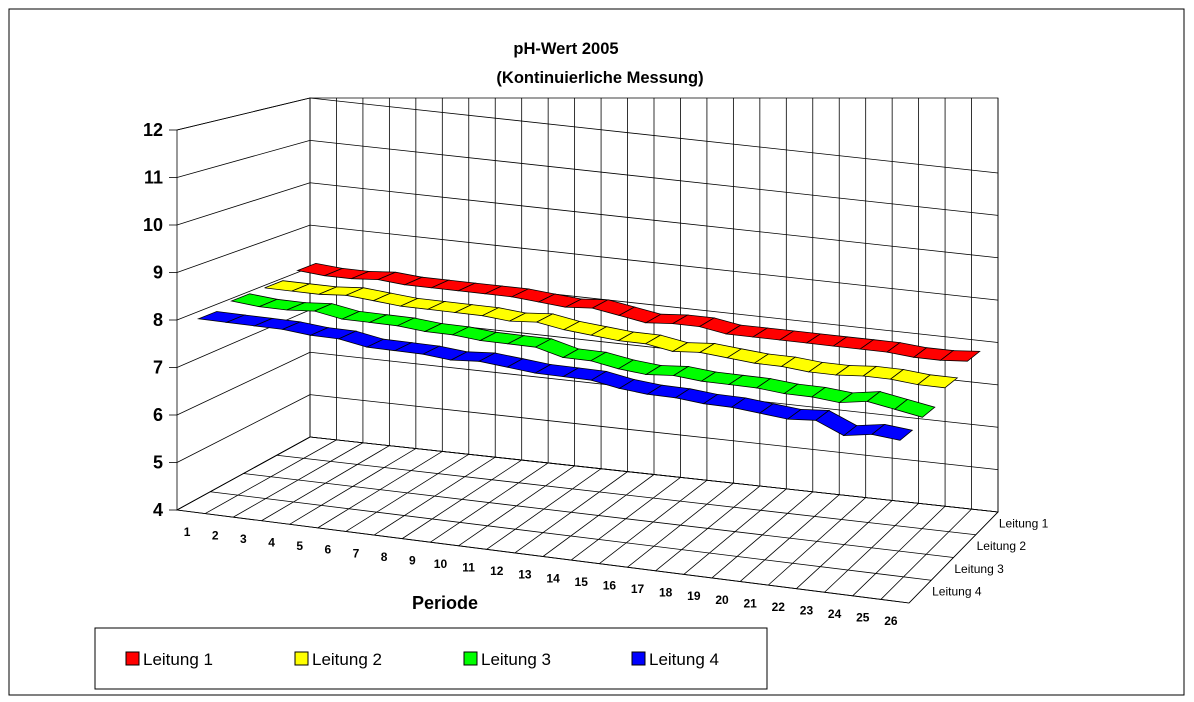 The width and height of the screenshot is (1194, 702). What do you see at coordinates (684, 659) in the screenshot?
I see `legend-label: Leitung 4` at bounding box center [684, 659].